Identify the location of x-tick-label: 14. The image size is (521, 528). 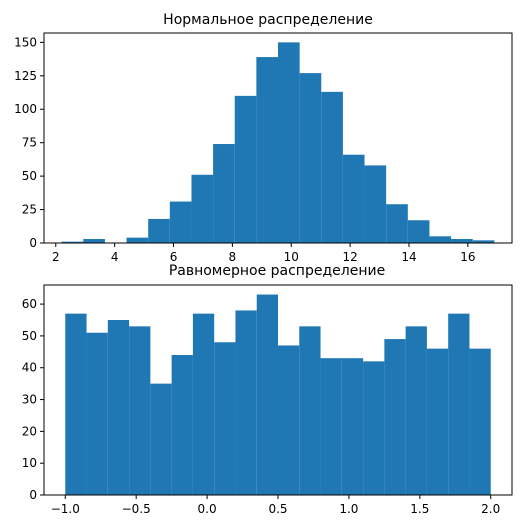
(408, 257).